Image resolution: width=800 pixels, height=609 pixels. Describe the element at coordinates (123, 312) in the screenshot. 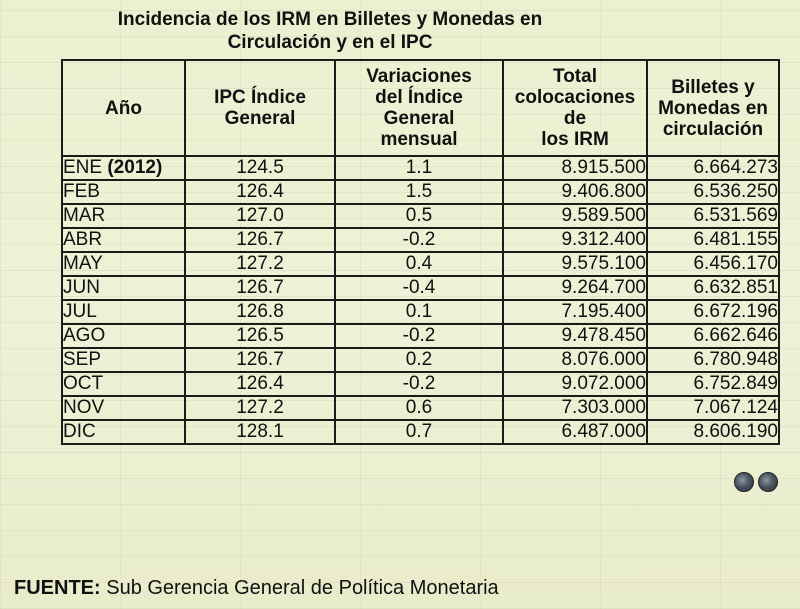

I see `cell-mes: JUL` at that location.